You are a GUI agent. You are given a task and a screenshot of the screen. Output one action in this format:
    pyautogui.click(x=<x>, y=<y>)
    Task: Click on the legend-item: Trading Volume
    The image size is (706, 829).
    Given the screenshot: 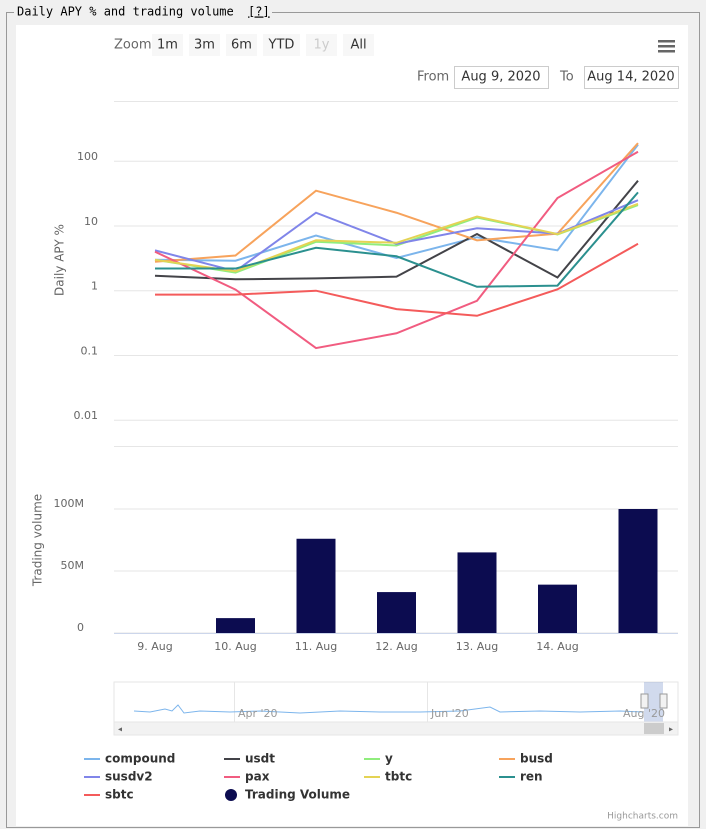 What is the action you would take?
    pyautogui.click(x=287, y=795)
    